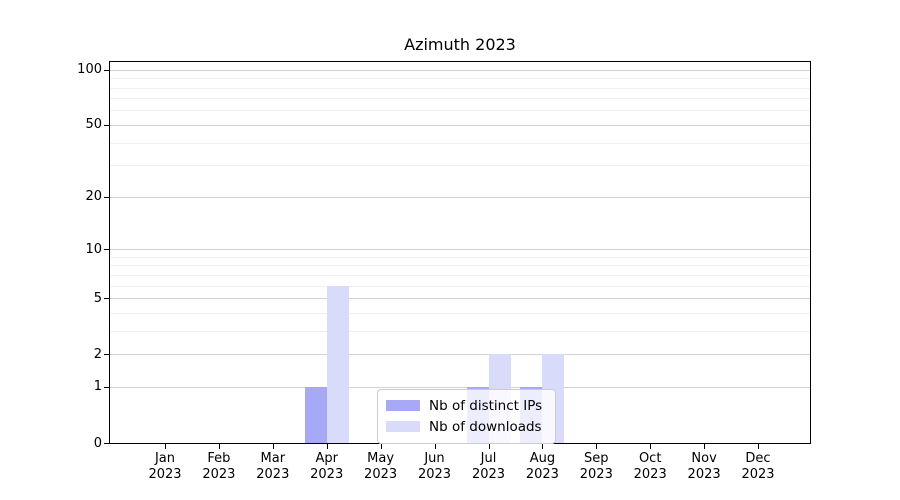 This screenshot has height=500, width=900. What do you see at coordinates (97, 443) in the screenshot?
I see `y-tick-label-0: 0` at bounding box center [97, 443].